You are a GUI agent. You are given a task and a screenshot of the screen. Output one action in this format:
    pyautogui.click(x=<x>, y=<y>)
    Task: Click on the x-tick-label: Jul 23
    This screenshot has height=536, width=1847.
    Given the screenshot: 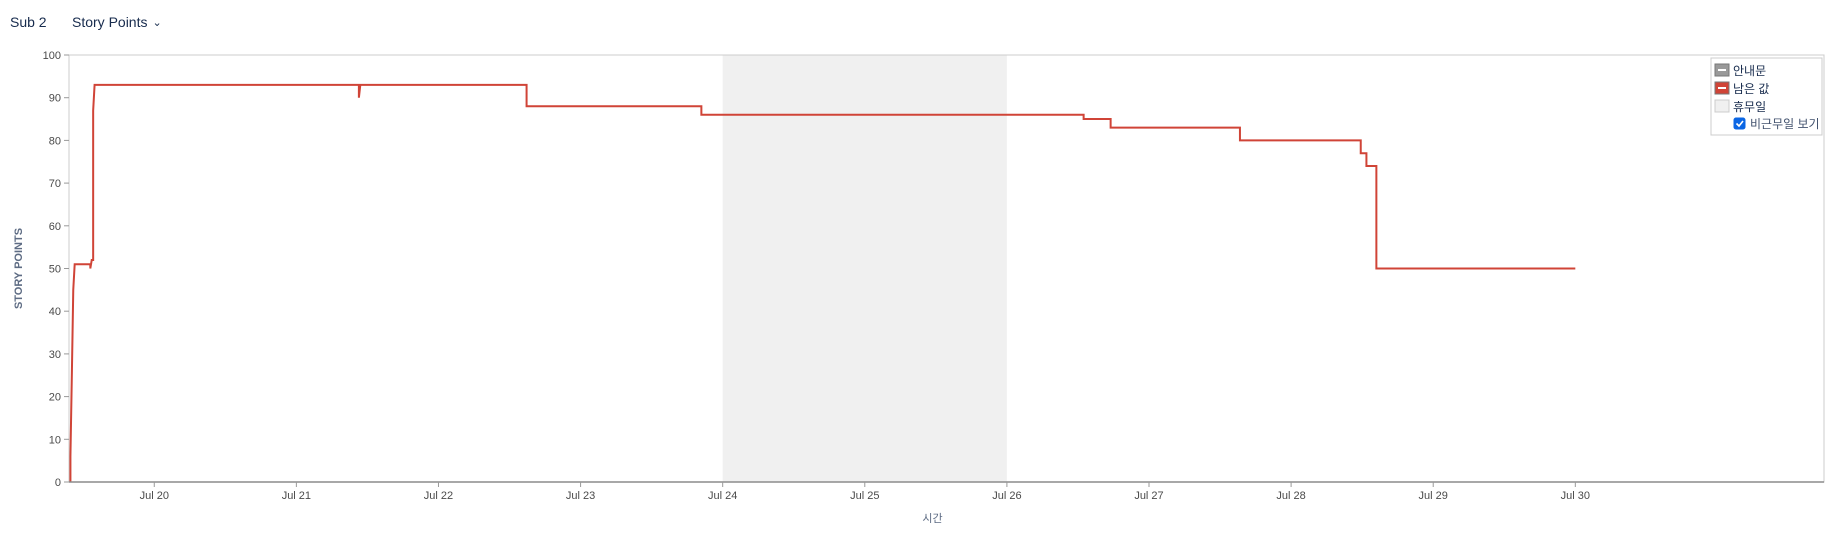 What is the action you would take?
    pyautogui.click(x=580, y=496)
    